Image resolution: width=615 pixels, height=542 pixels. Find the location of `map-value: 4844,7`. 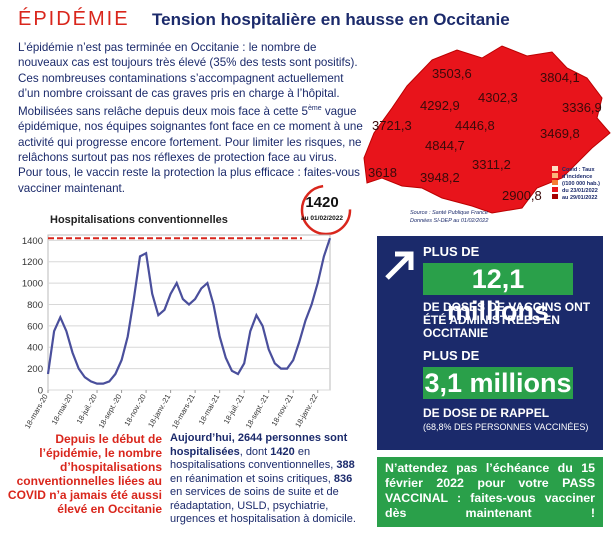

map-value: 4844,7 is located at coordinates (445, 145).